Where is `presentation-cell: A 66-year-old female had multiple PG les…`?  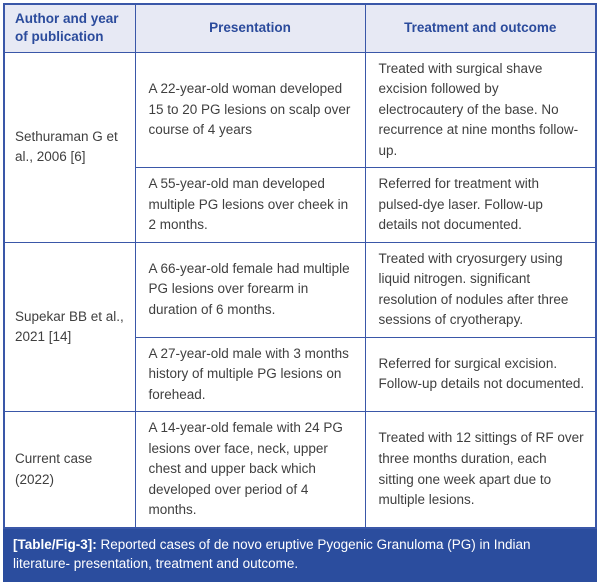
presentation-cell: A 66-year-old female had multiple PG les… is located at coordinates (250, 289).